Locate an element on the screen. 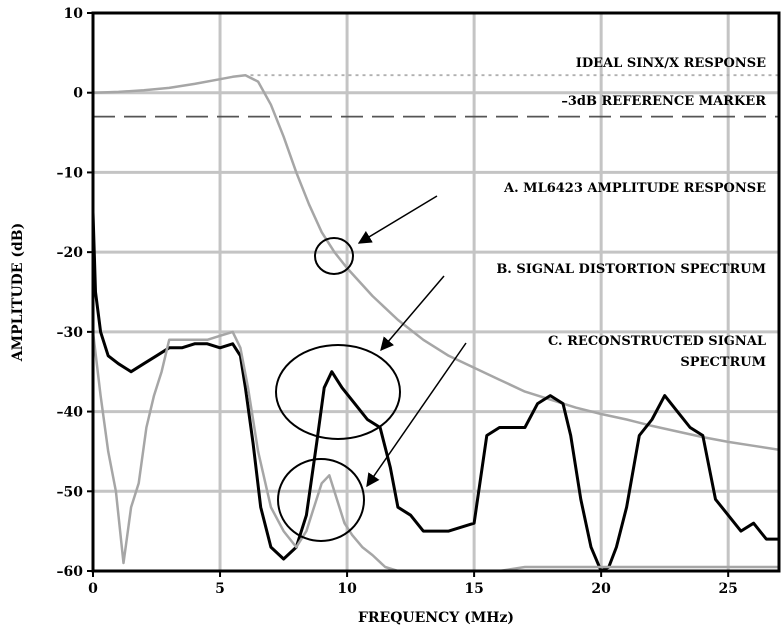  reference-marker-label: –3dB REFERENCE MARKER is located at coordinates (663, 101).